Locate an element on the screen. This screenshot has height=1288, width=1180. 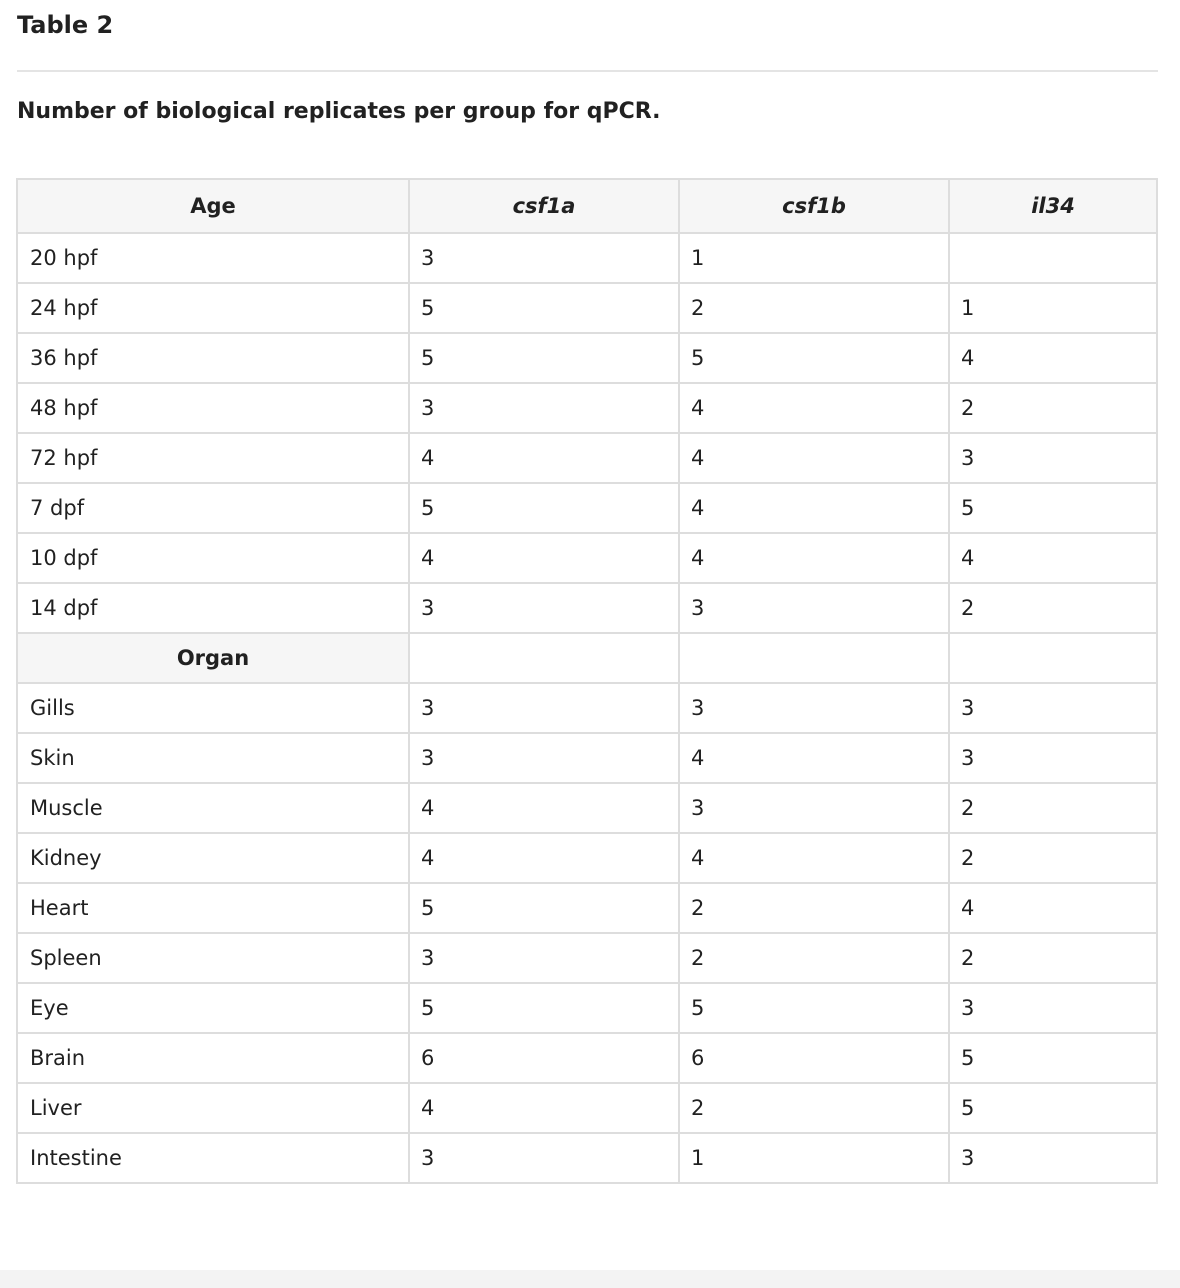
table-row: Kidney 4 4 2 is located at coordinates (587, 858).